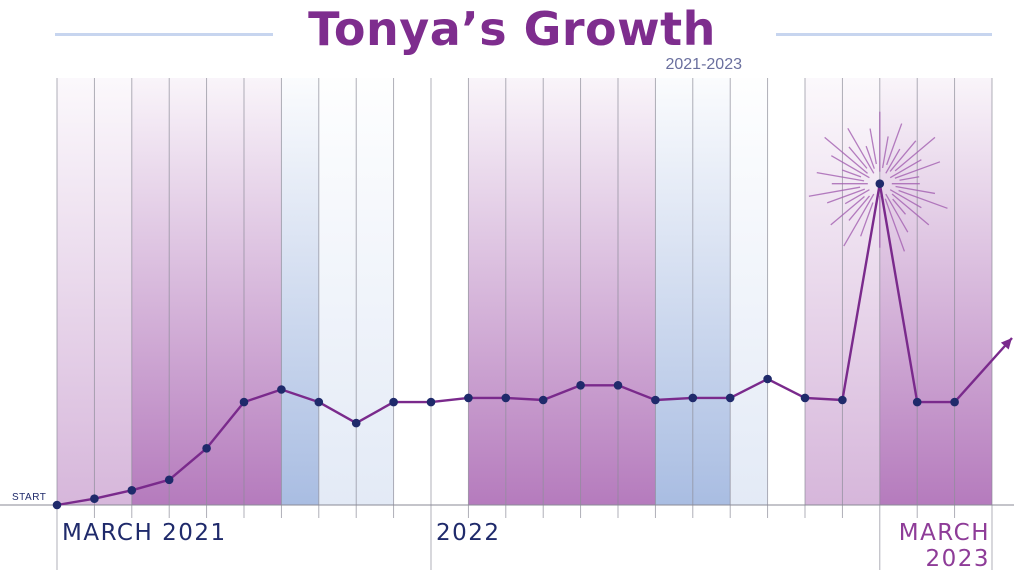  I want to click on x-label-march-2021: MARCH 2021, so click(144, 533).